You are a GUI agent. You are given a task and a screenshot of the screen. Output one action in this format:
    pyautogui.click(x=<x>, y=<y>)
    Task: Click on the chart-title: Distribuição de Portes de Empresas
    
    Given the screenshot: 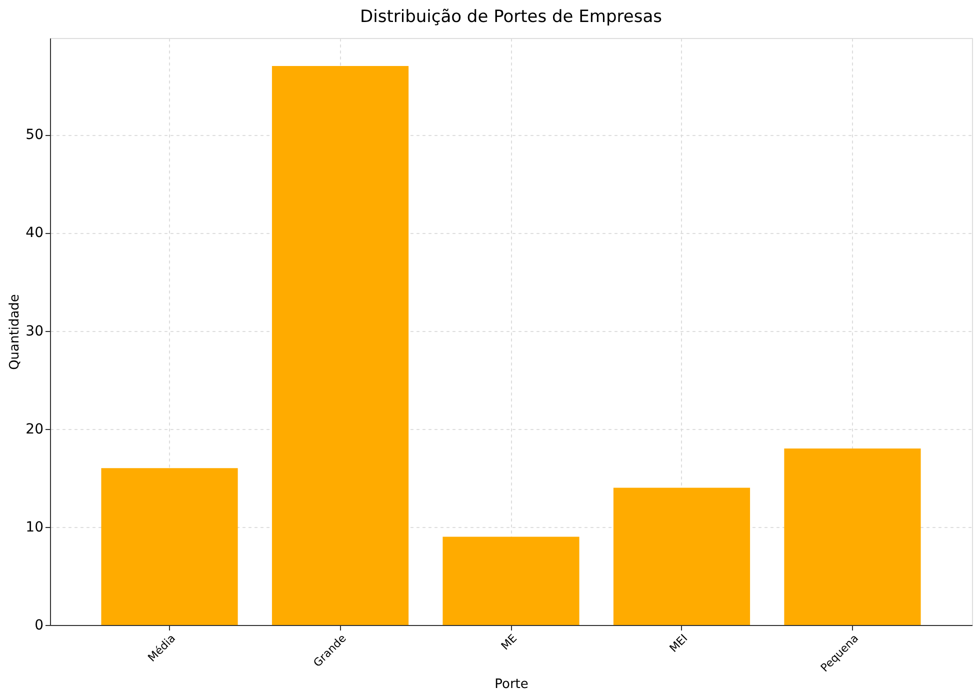 What is the action you would take?
    pyautogui.click(x=511, y=17)
    